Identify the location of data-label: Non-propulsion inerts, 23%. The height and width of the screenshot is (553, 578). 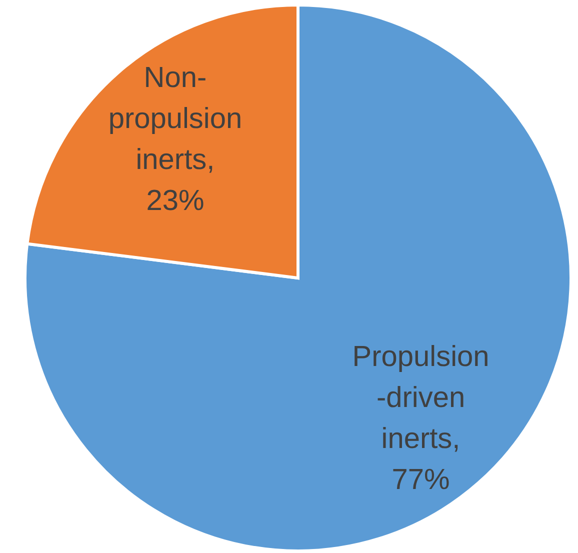
(175, 140).